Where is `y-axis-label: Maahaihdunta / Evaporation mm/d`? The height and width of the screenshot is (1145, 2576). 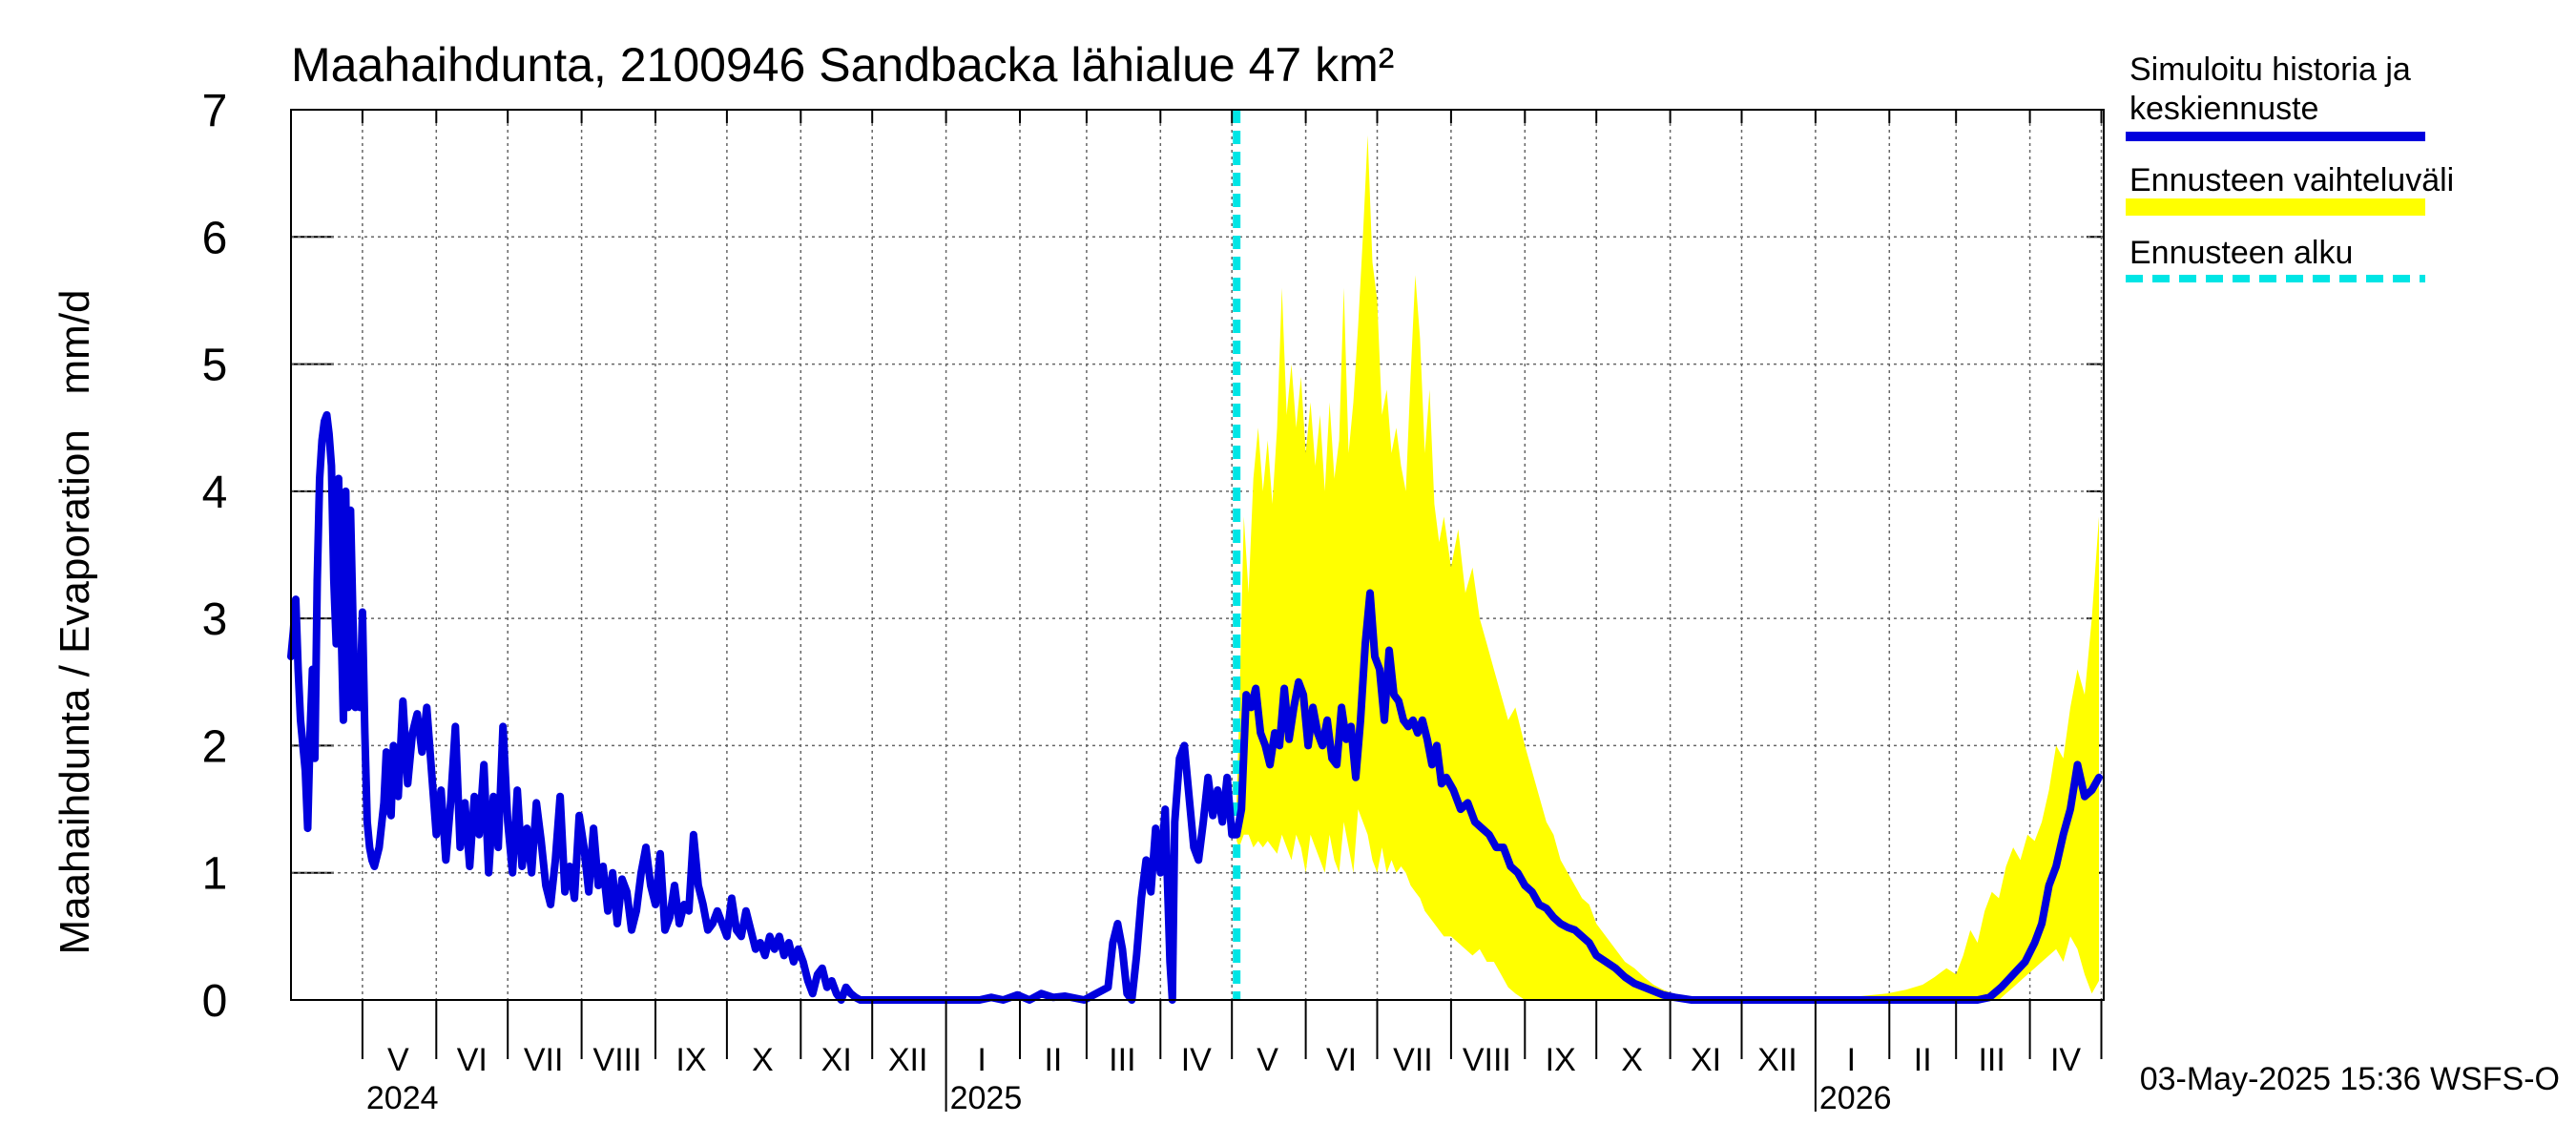
y-axis-label: Maahaihdunta / Evaporation mm/d is located at coordinates (75, 622).